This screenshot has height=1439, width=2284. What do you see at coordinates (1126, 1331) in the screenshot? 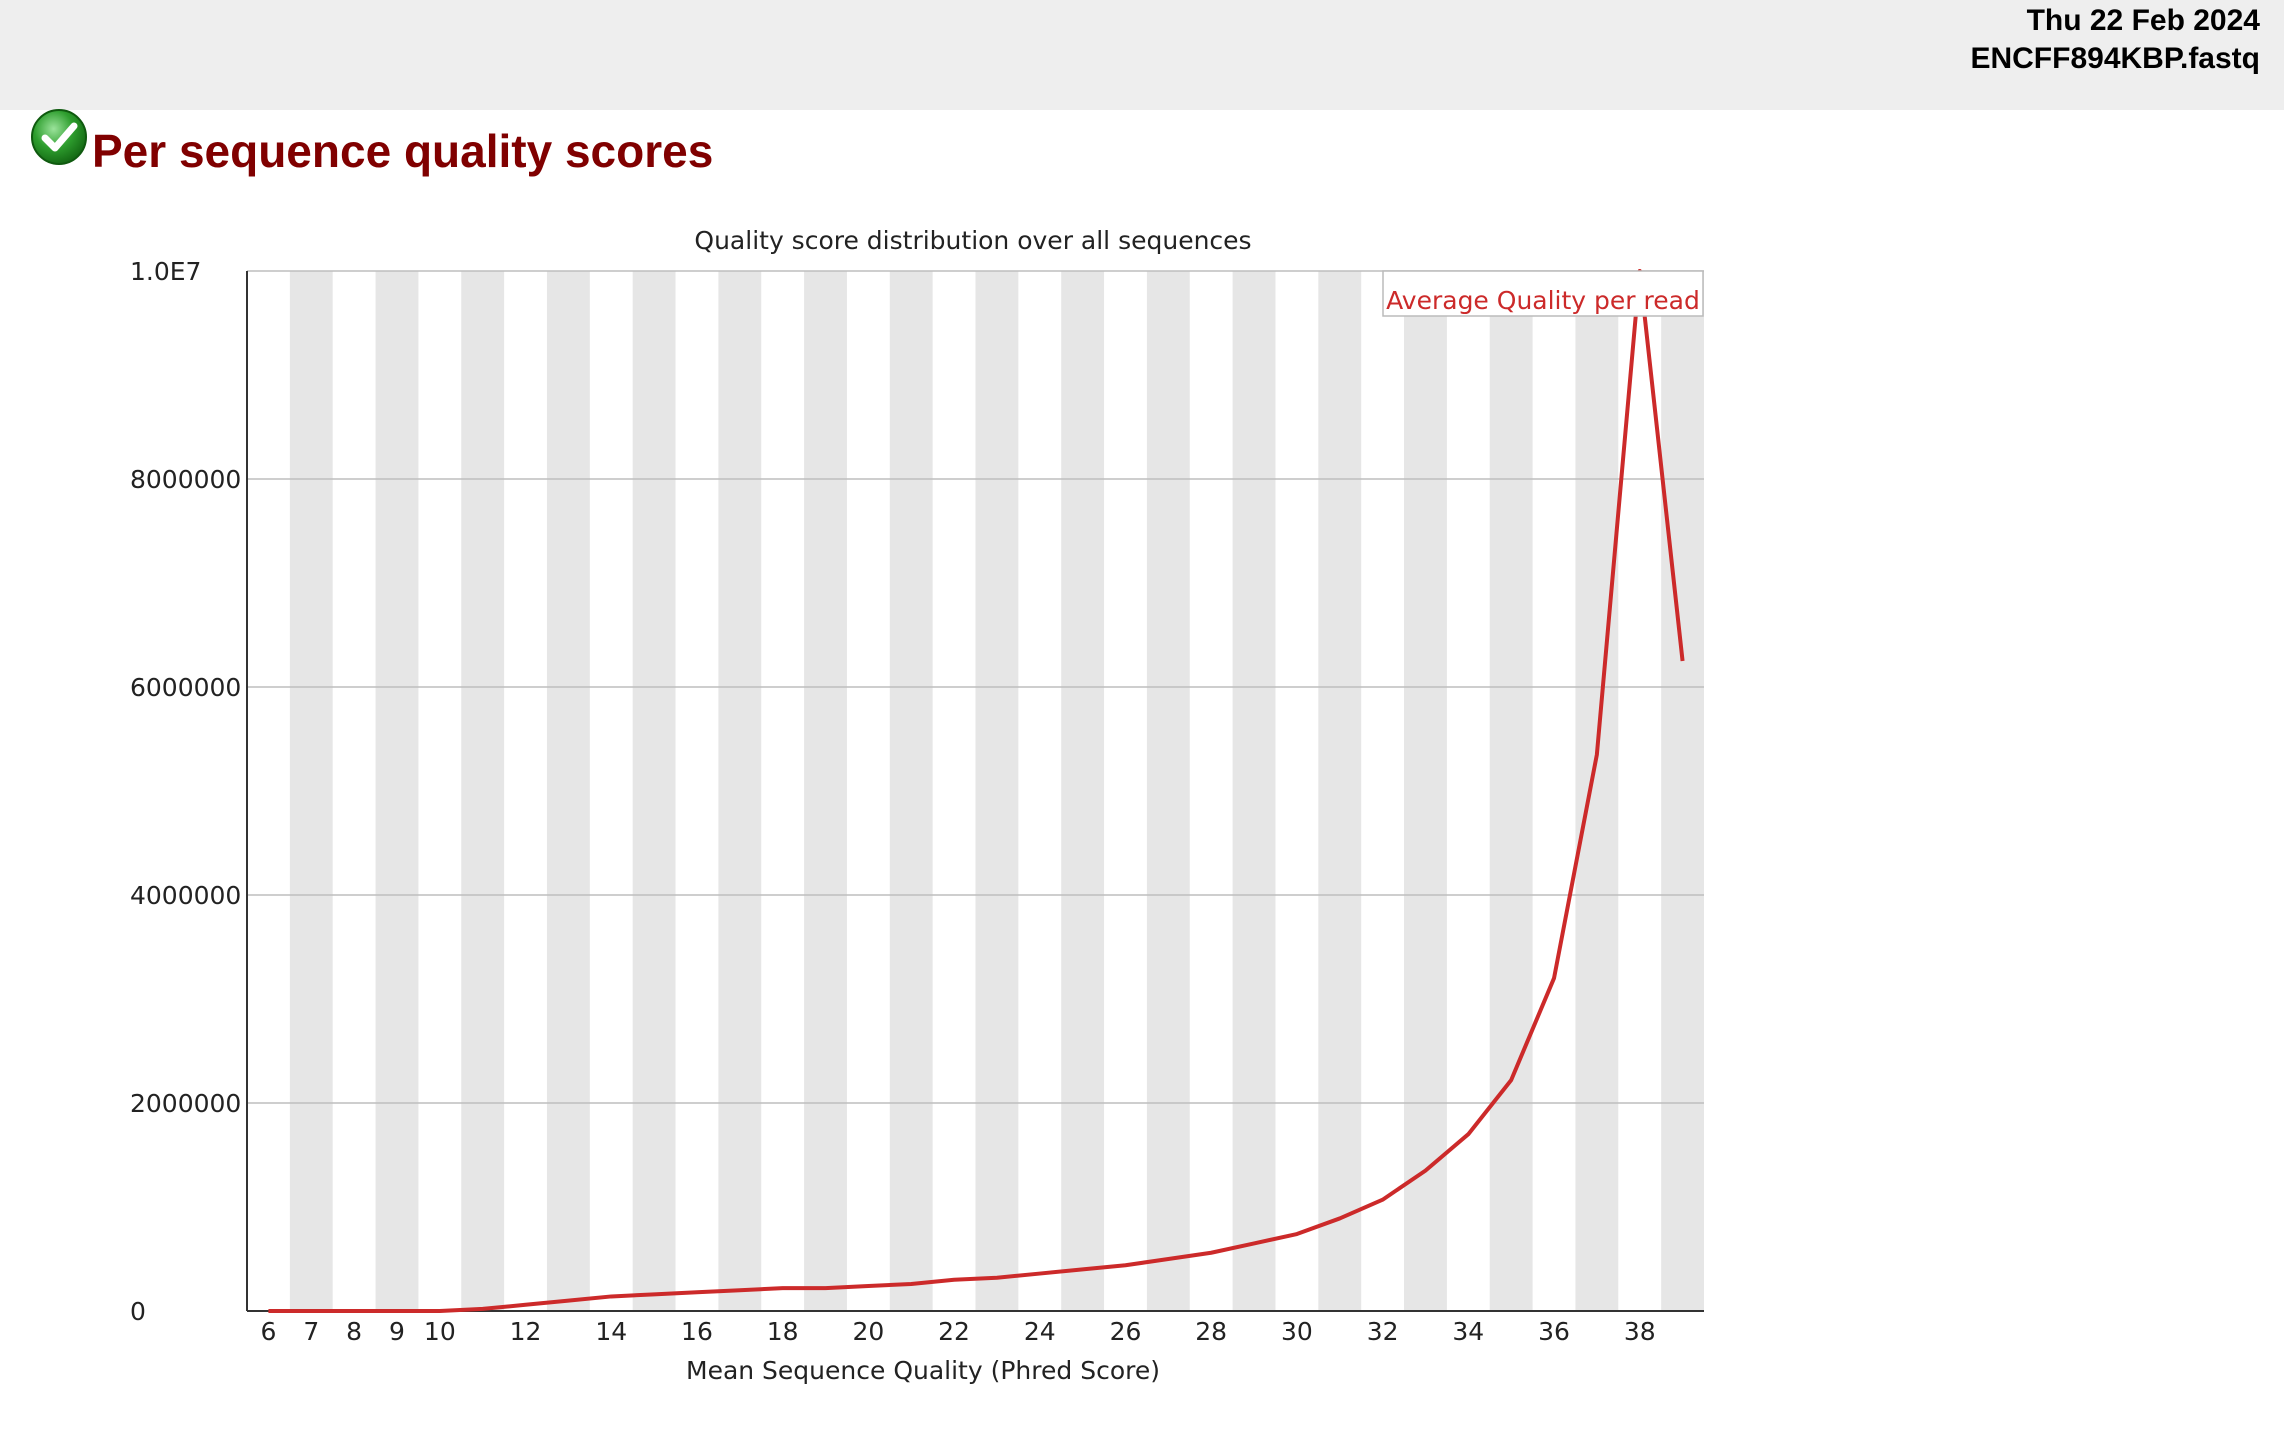
I see `x-tick-label: 26` at bounding box center [1126, 1331].